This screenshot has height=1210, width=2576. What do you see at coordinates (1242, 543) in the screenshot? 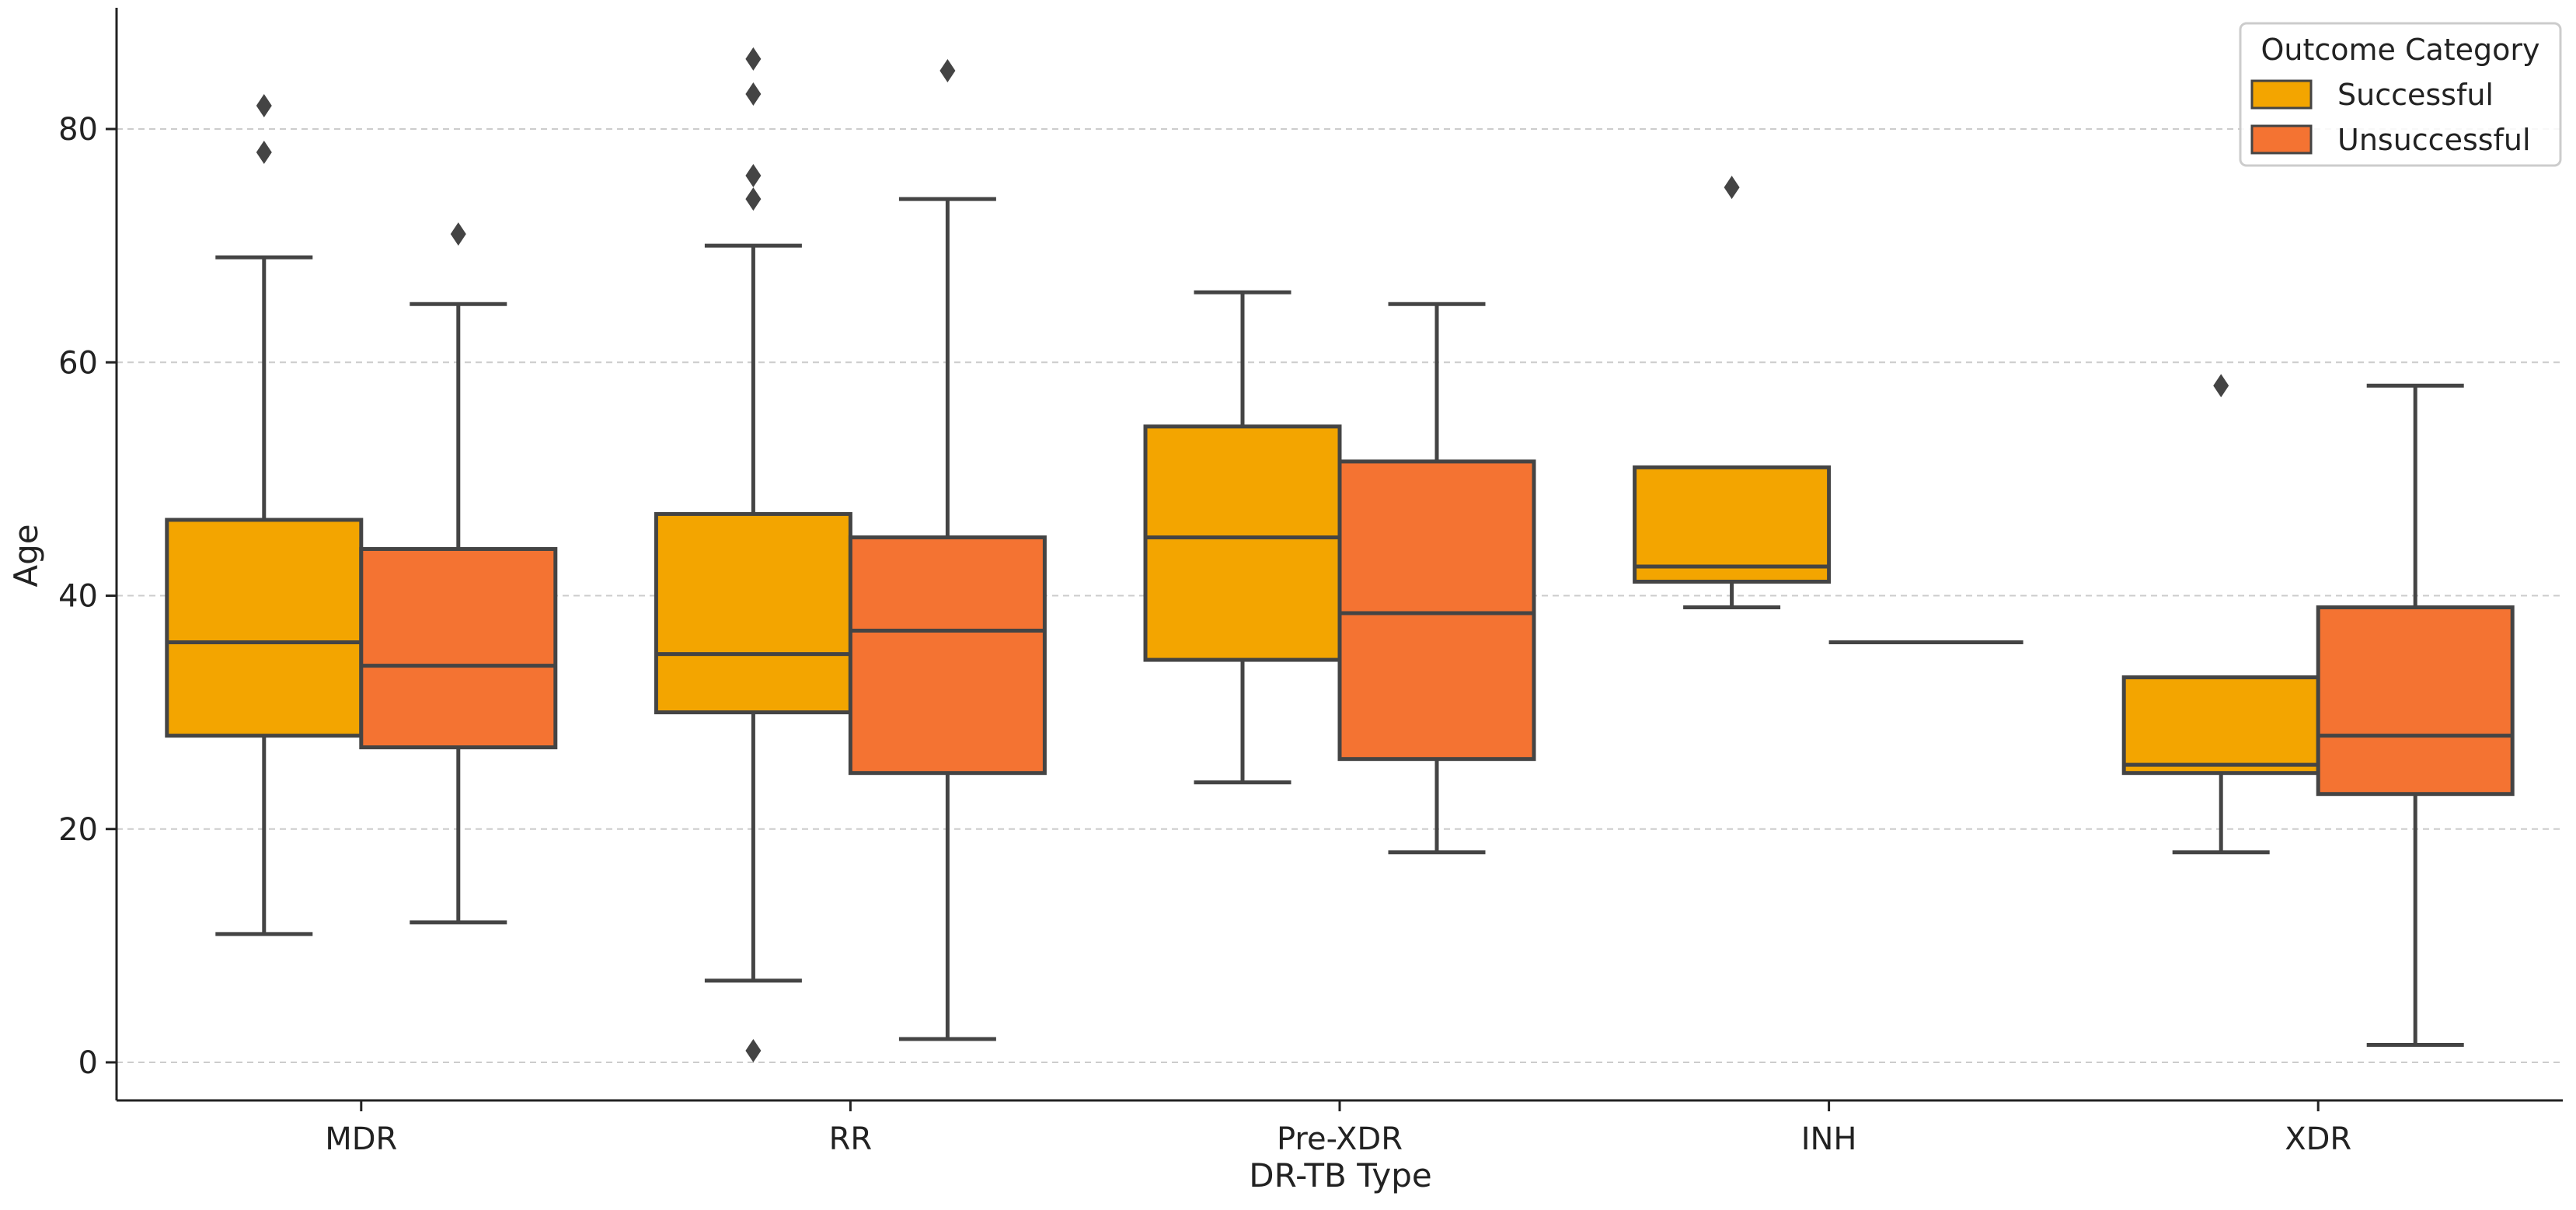
I see `box-body-successful-pre-xdr` at bounding box center [1242, 543].